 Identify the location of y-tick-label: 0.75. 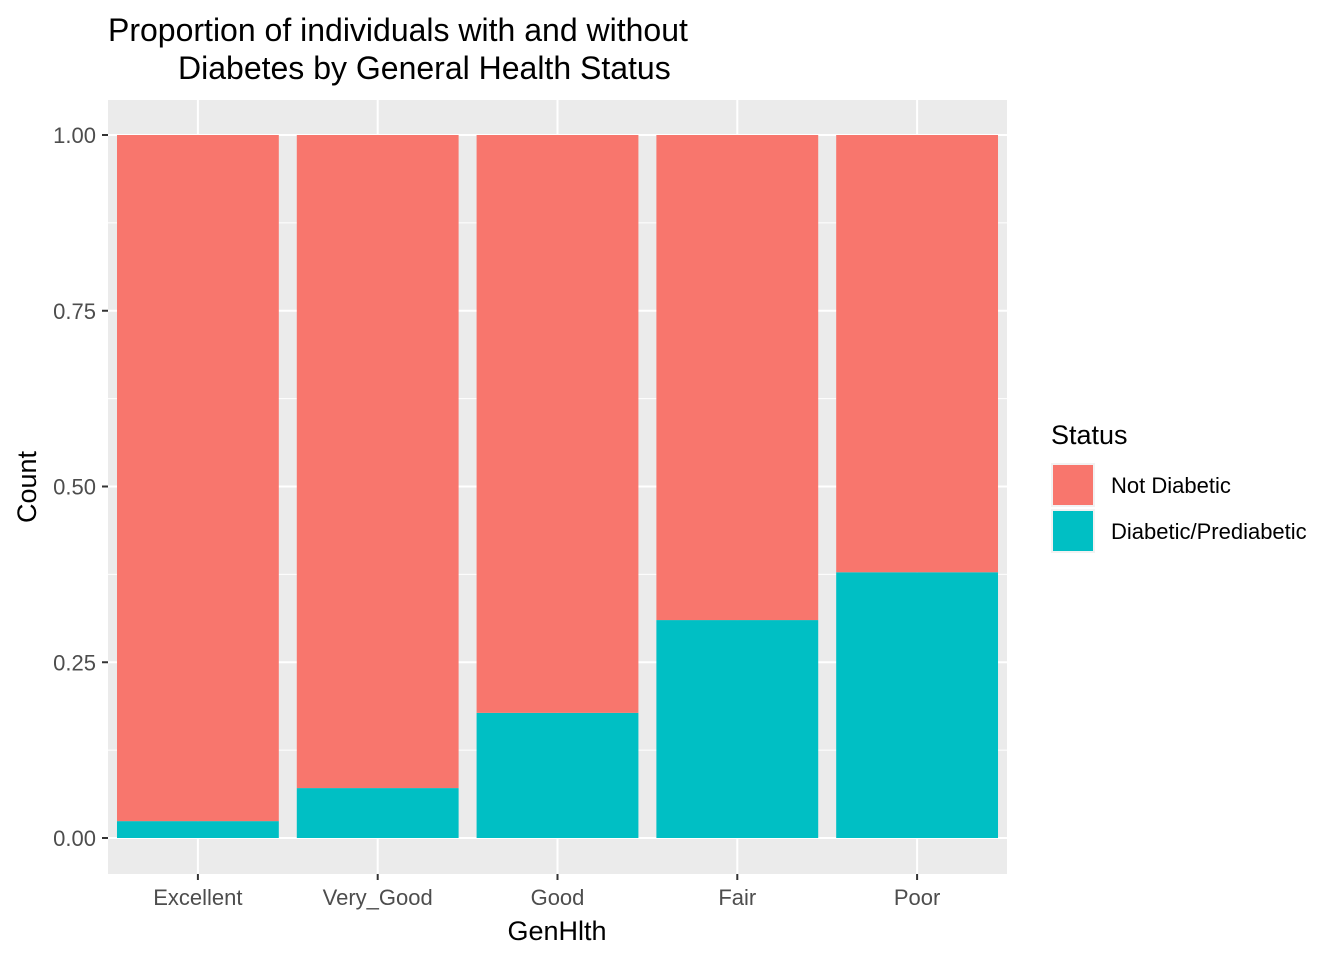
(74, 311).